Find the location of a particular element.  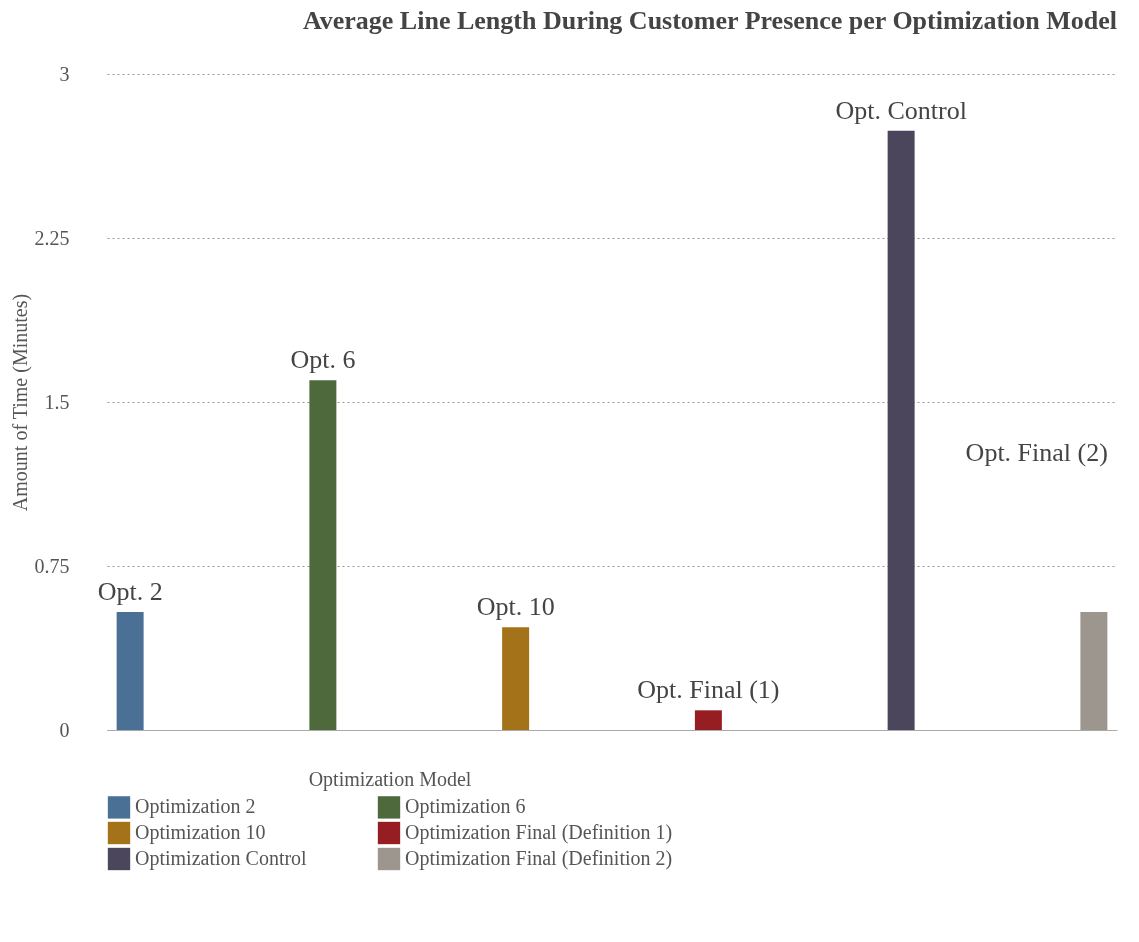

legend-label: Optimization 2 is located at coordinates (195, 807).